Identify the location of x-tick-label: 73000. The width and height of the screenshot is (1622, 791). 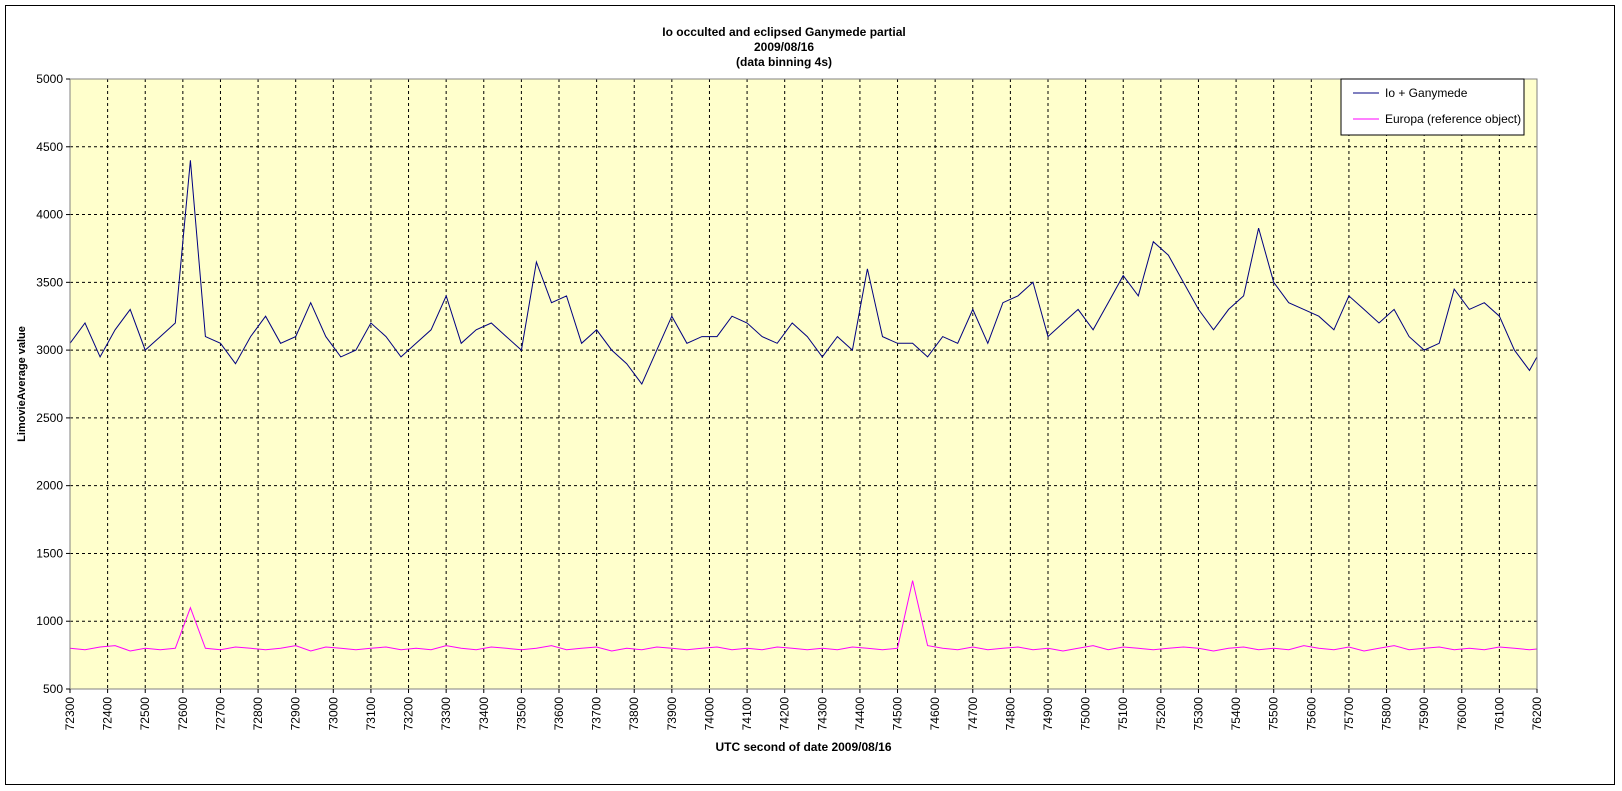
(333, 714).